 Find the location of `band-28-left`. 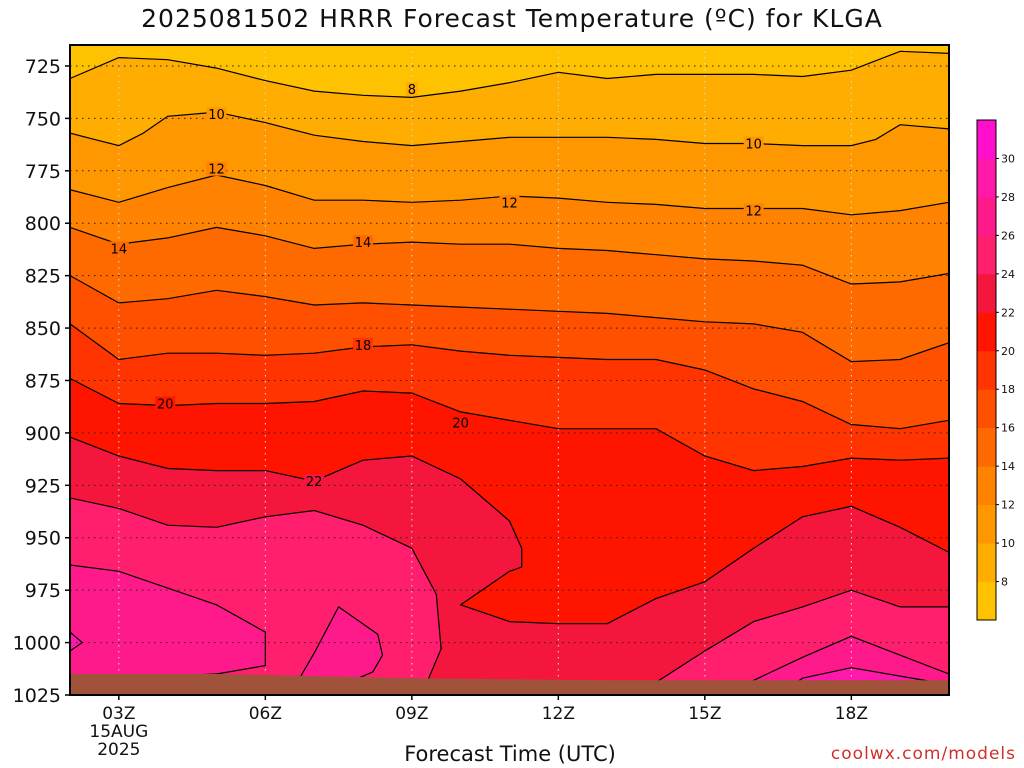

band-28-left is located at coordinates (76, 641).